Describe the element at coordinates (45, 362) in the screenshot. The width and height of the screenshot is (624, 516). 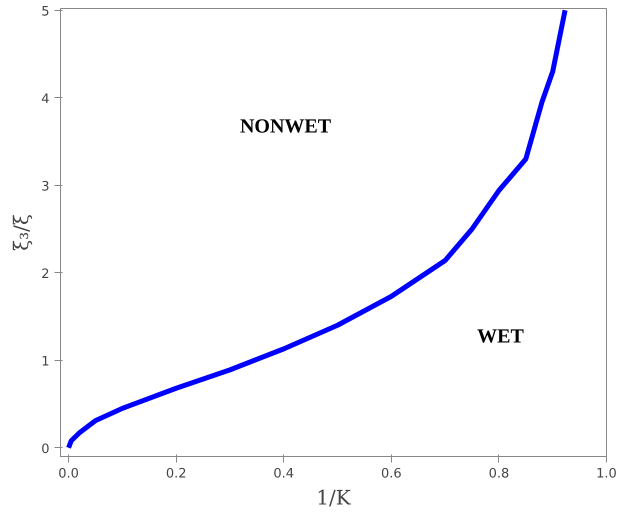
I see `y-tick-label: 1` at that location.